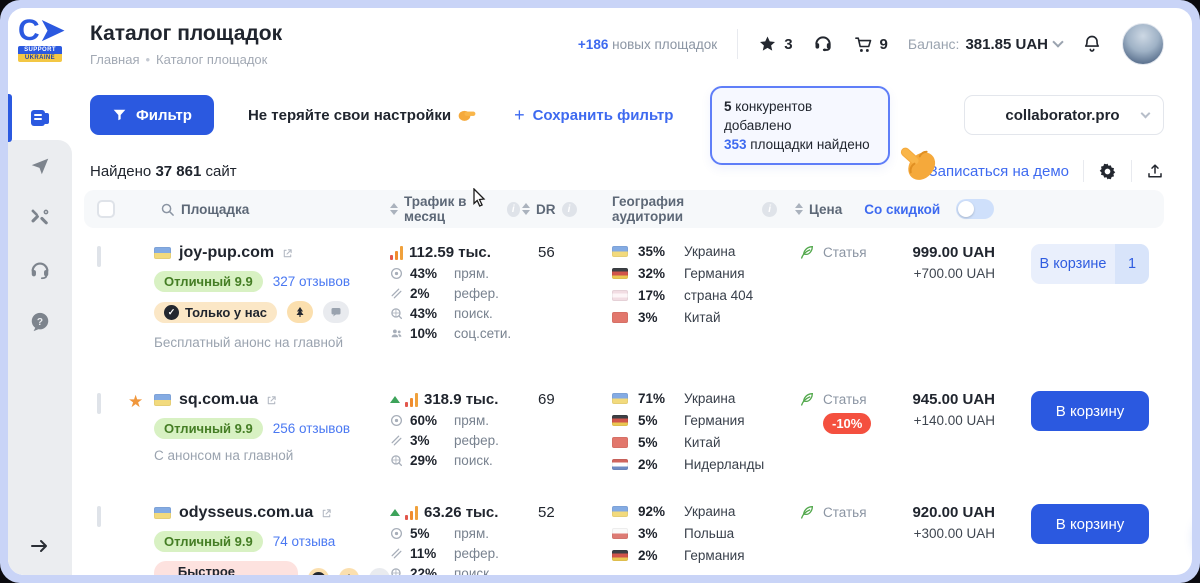  I want to click on headset-chat-icon, so click(822, 44).